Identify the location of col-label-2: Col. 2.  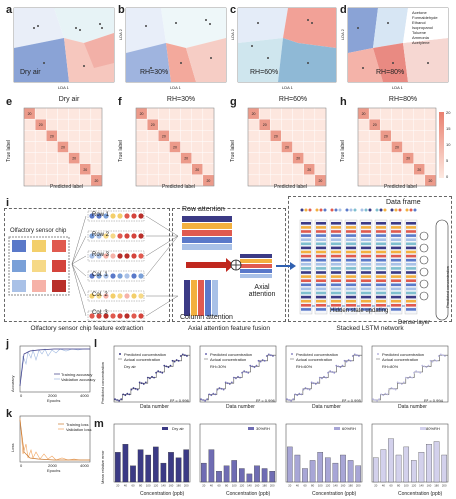
(100, 295).